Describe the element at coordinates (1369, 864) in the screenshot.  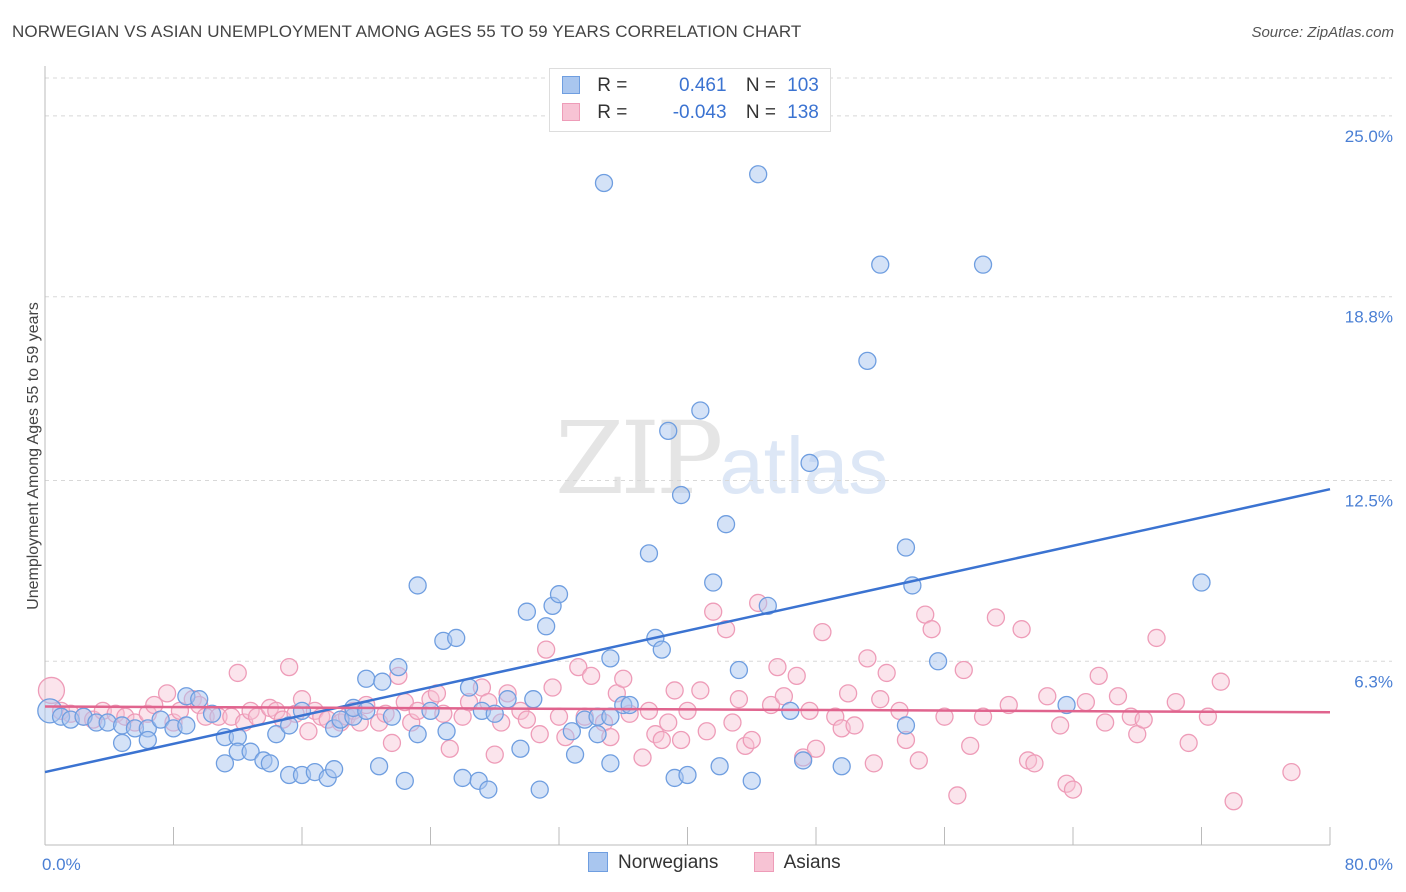
I see `x-tick-label-max: 80.0%` at that location.